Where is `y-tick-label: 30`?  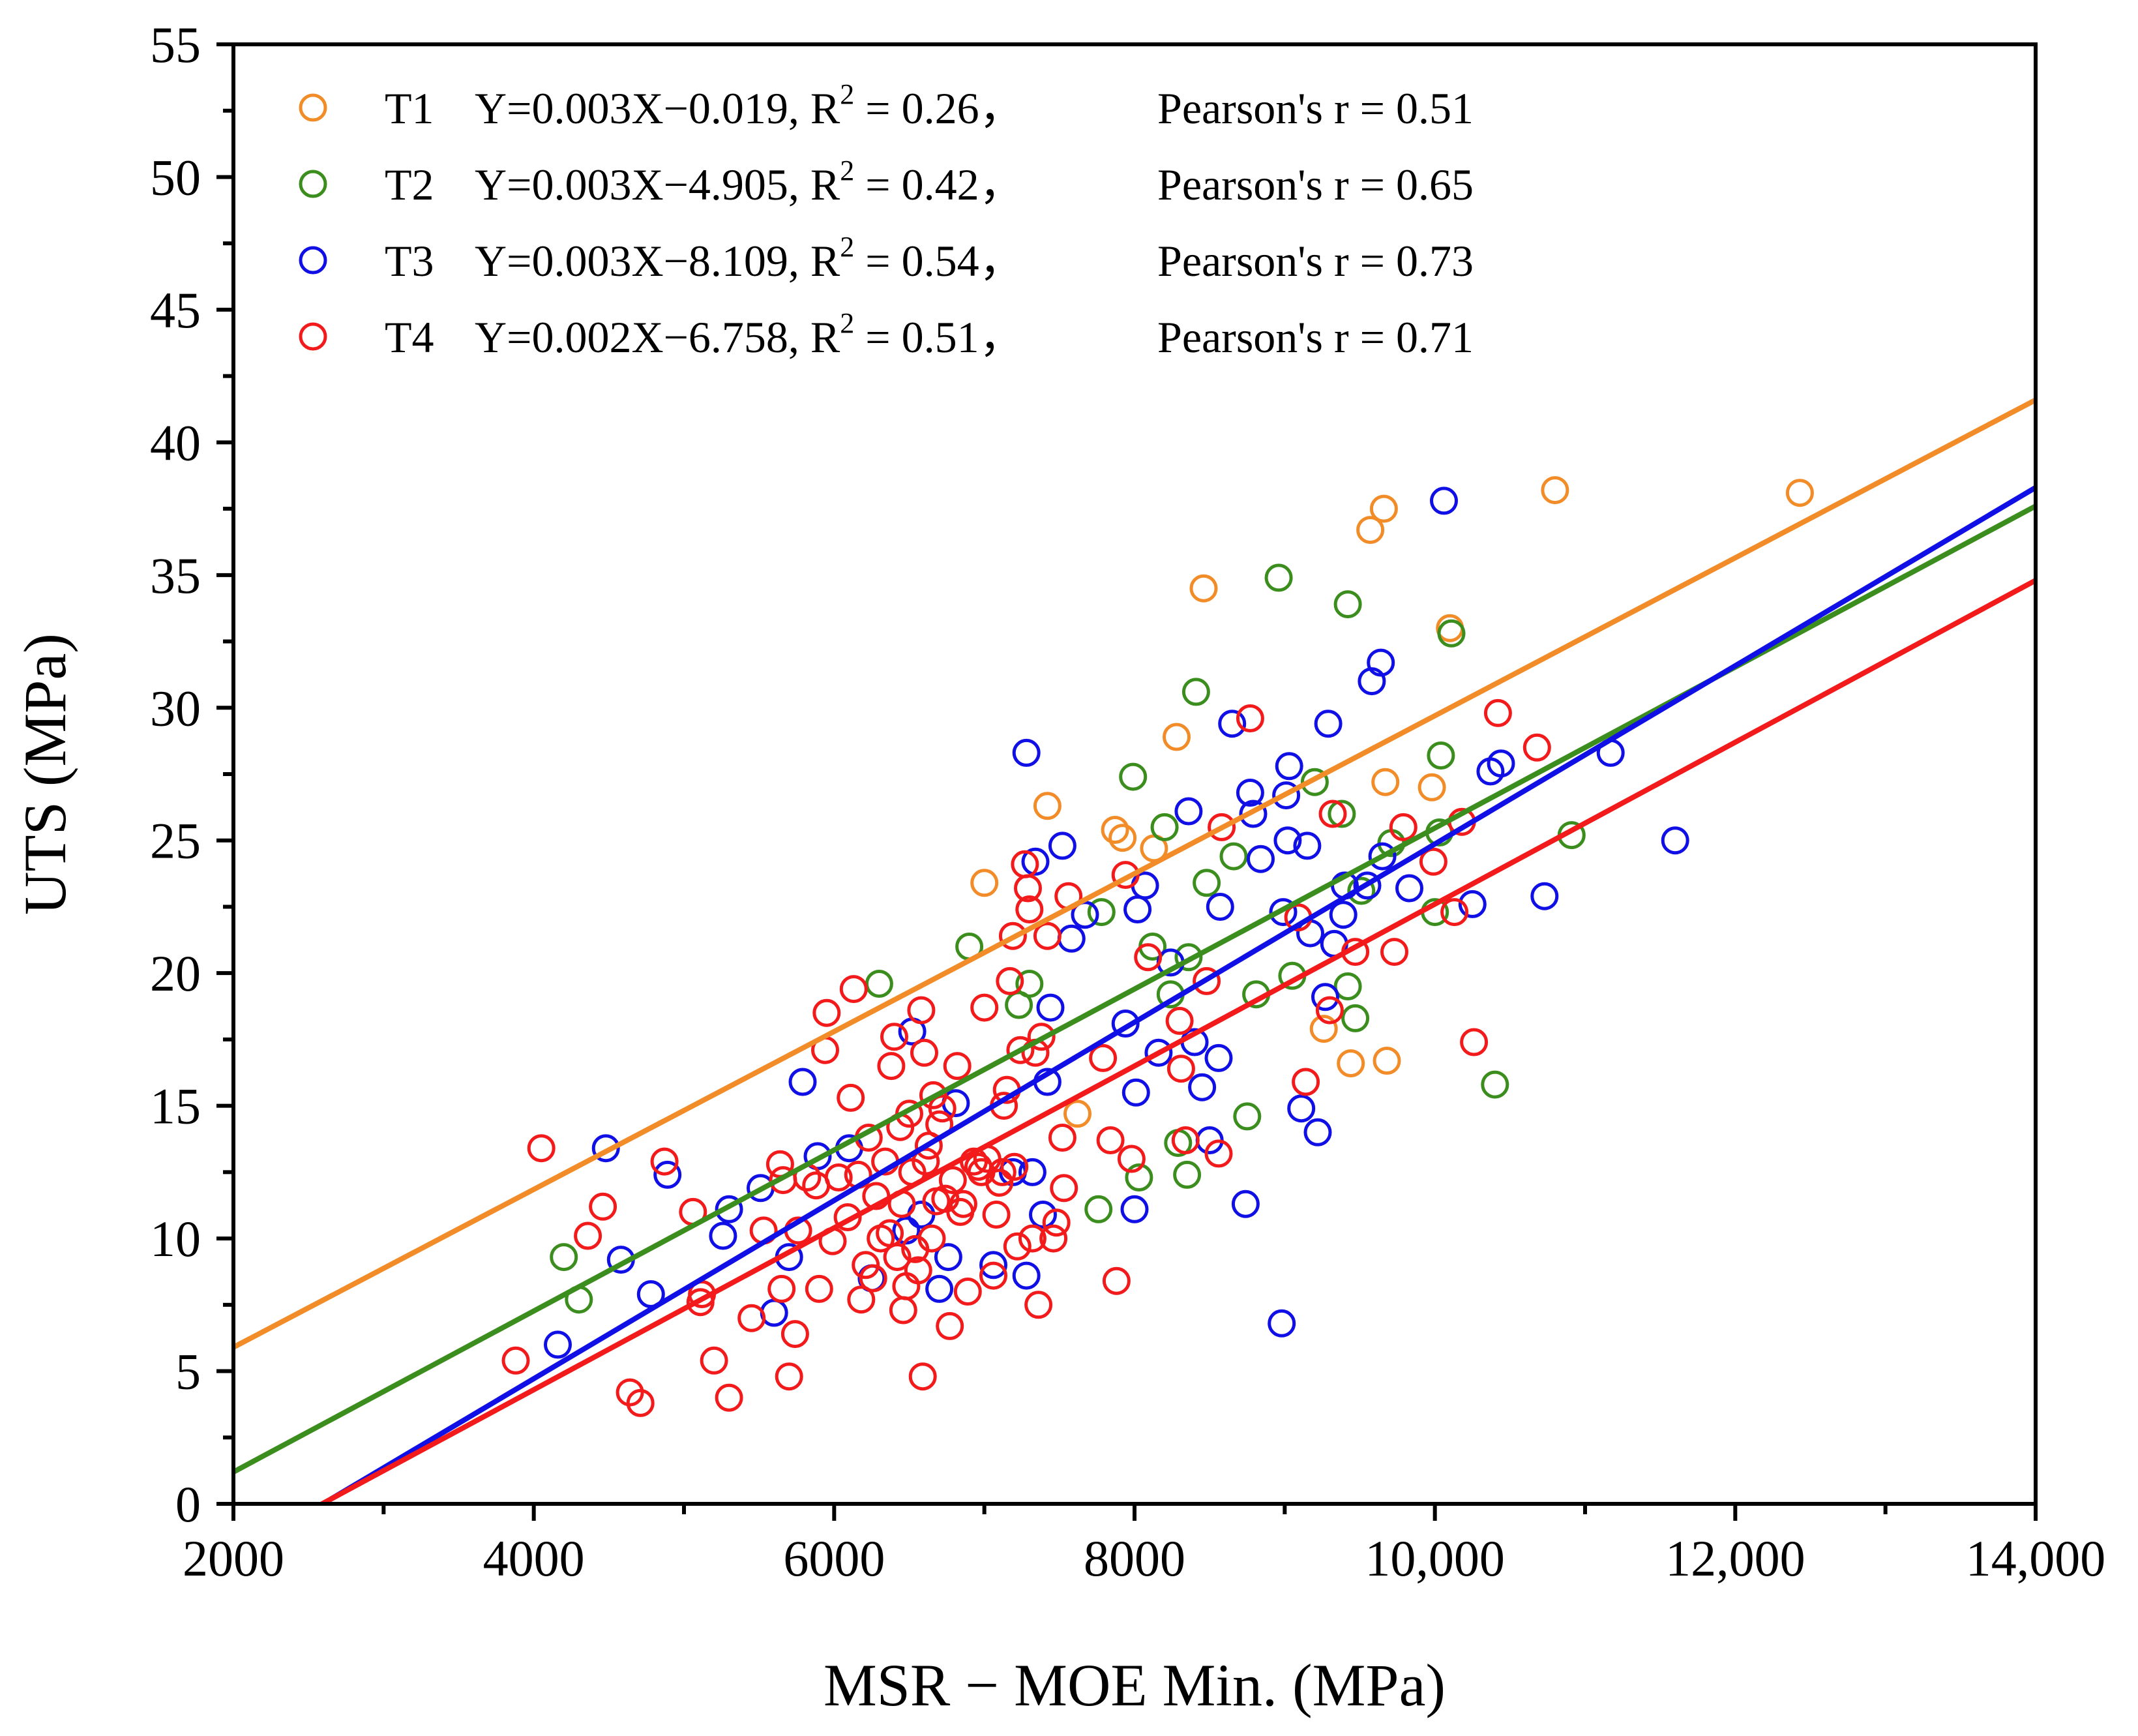
y-tick-label: 30 is located at coordinates (176, 708).